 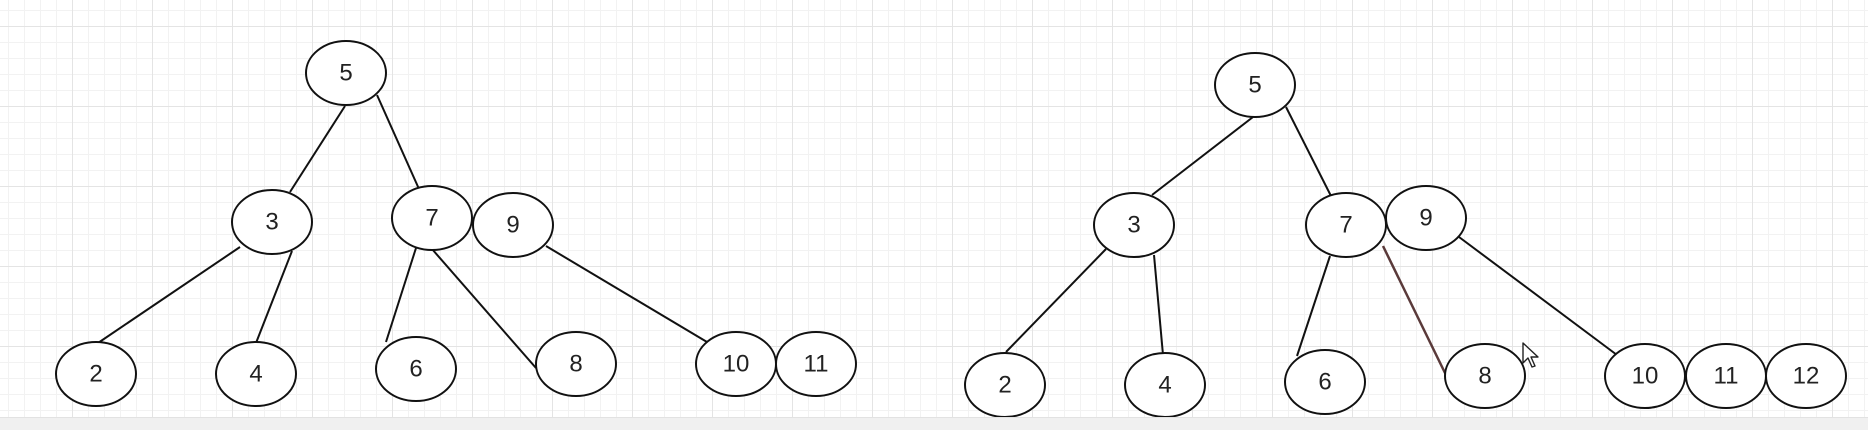 What do you see at coordinates (934, 423) in the screenshot?
I see `canvas-bottom-bar` at bounding box center [934, 423].